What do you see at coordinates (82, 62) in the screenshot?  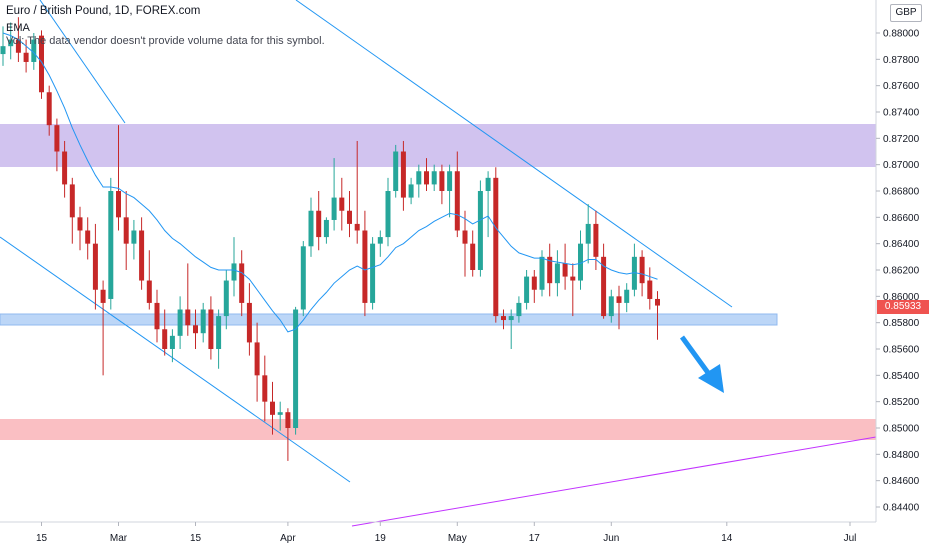 I see `upper-channel-line` at bounding box center [82, 62].